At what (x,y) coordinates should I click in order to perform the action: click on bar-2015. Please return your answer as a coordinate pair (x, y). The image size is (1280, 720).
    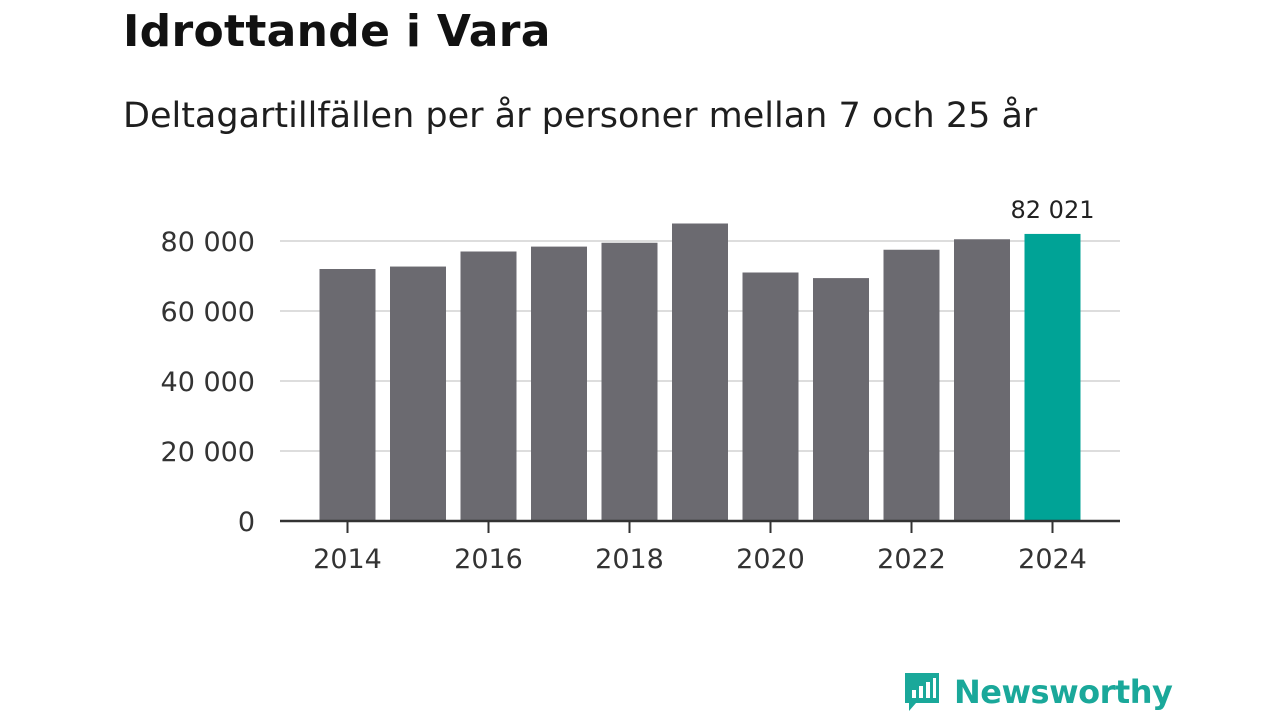
    Looking at the image, I should click on (418, 393).